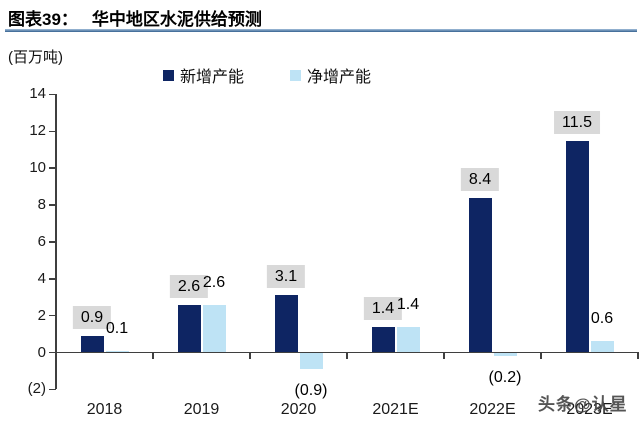 This screenshot has height=426, width=640. Describe the element at coordinates (37, 168) in the screenshot. I see `y-tick-label: 10` at that location.